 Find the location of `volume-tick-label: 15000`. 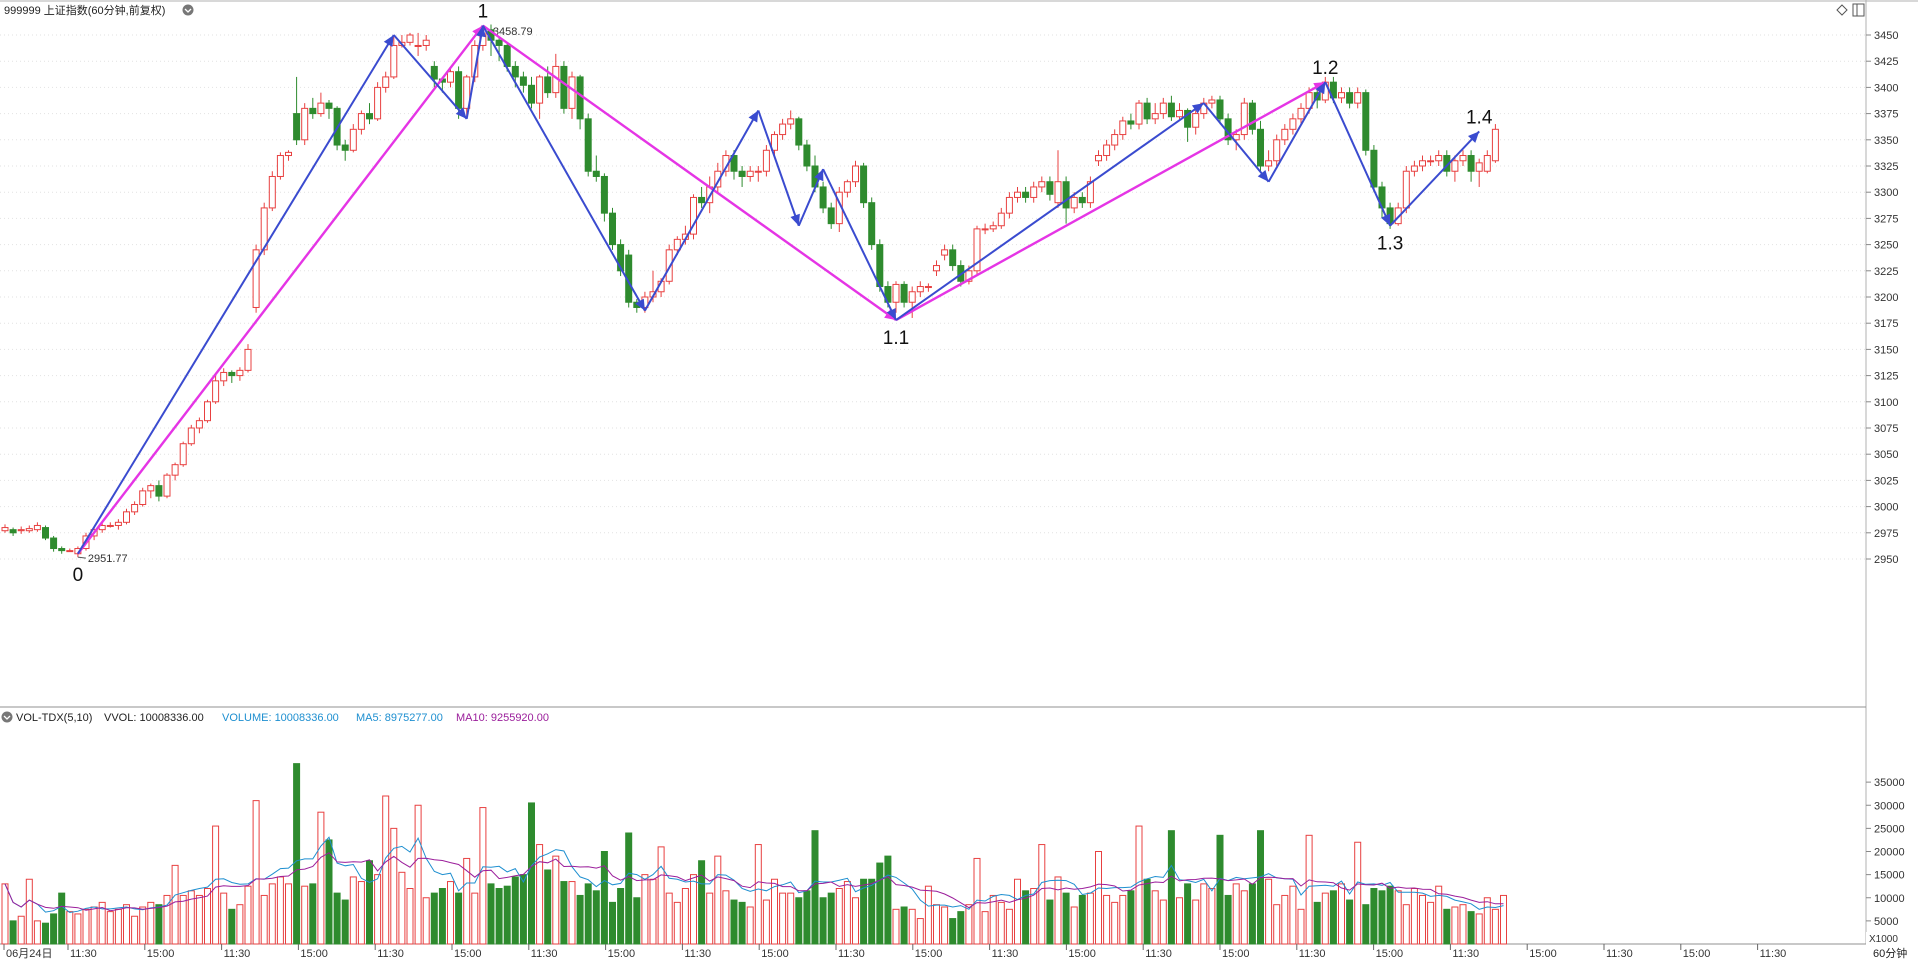

volume-tick-label: 15000 is located at coordinates (1889, 876).